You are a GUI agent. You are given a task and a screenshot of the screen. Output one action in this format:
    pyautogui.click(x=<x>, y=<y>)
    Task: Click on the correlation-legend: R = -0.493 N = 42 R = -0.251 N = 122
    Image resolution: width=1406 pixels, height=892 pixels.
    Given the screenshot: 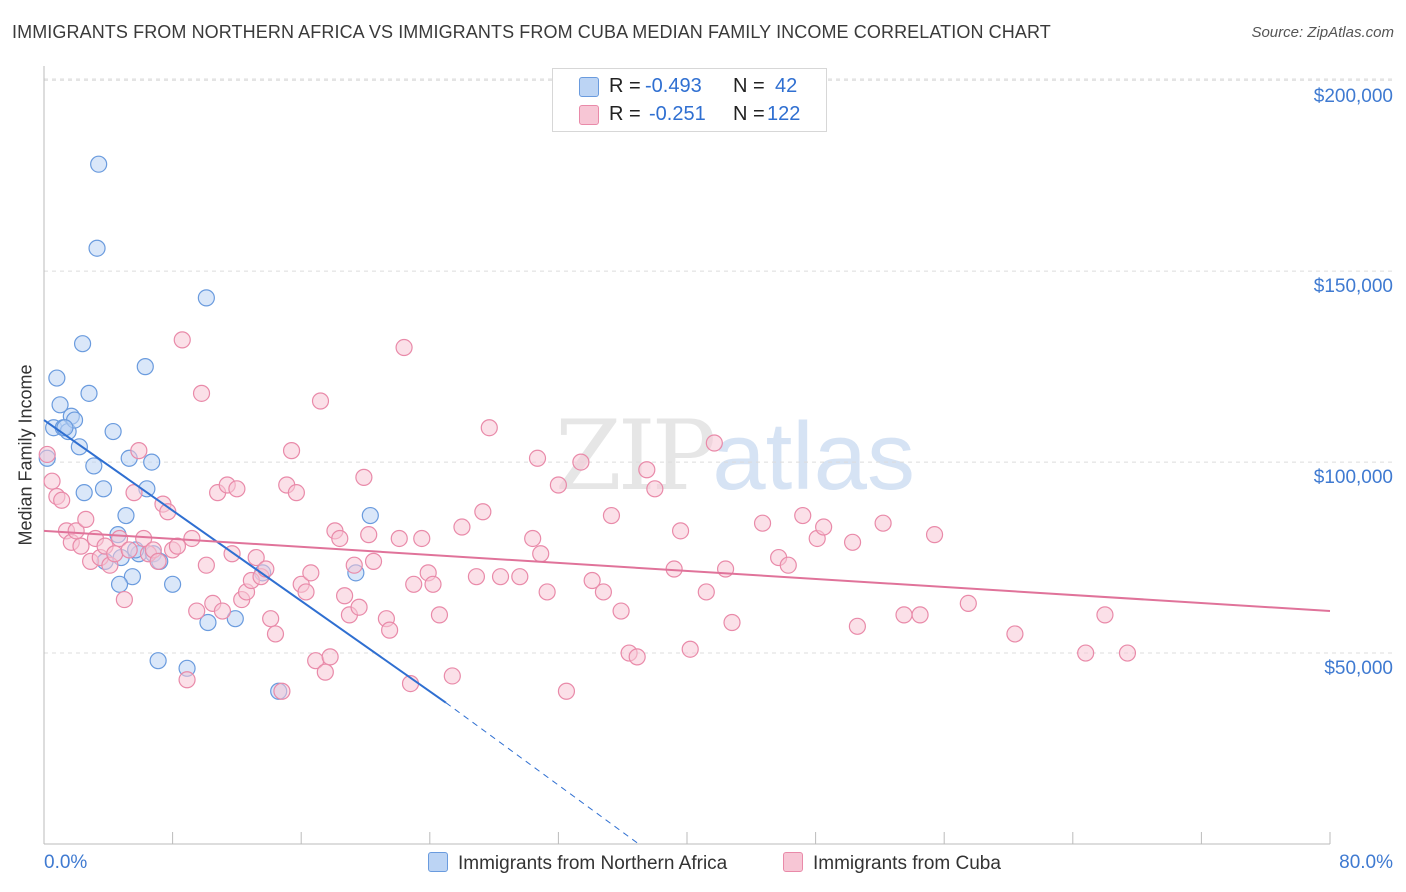 What is the action you would take?
    pyautogui.click(x=689, y=100)
    